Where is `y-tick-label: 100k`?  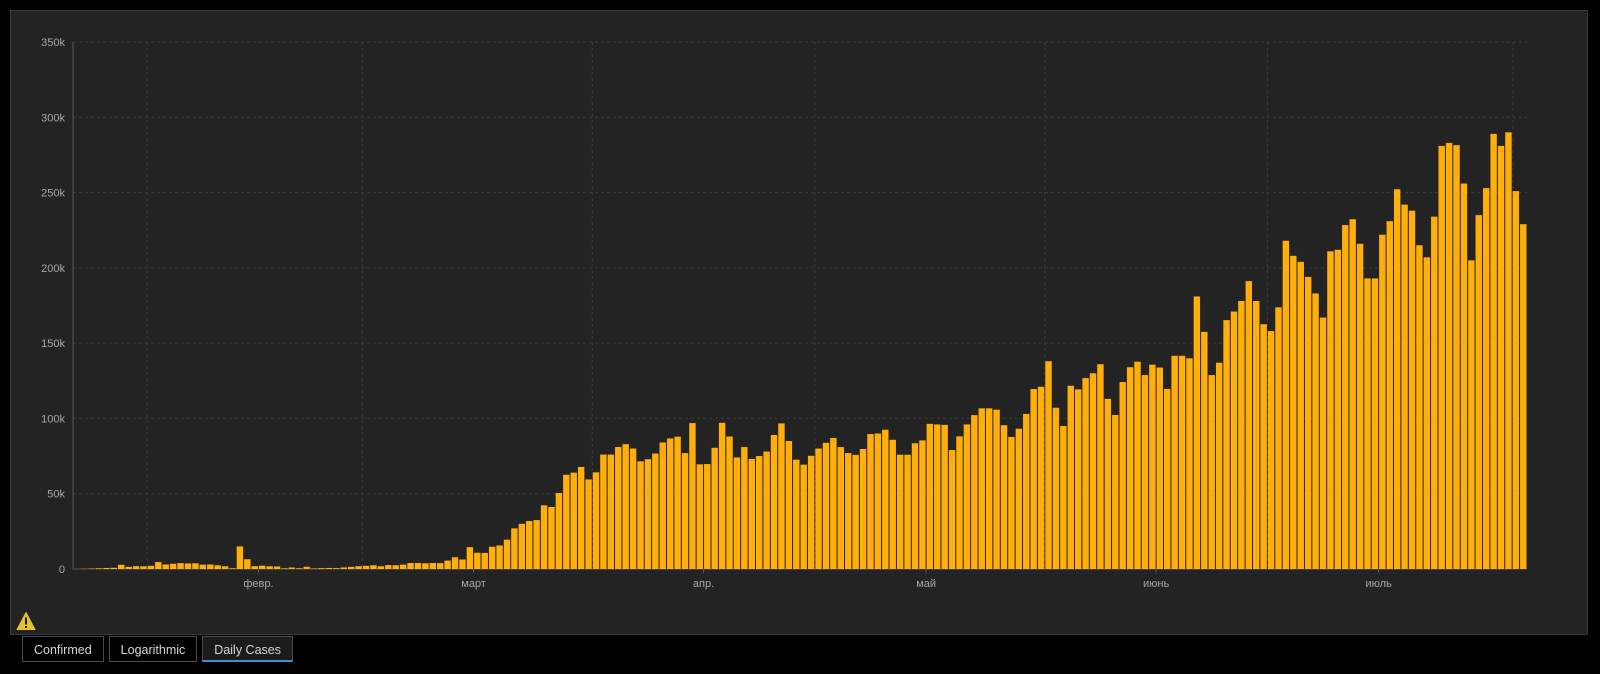 y-tick-label: 100k is located at coordinates (53, 419).